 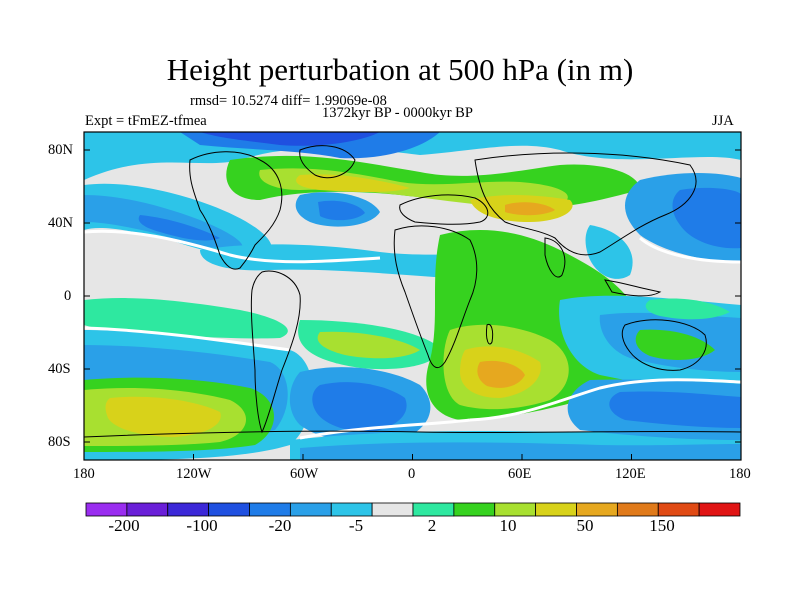 What do you see at coordinates (520, 474) in the screenshot?
I see `lon-label-60e: 60E` at bounding box center [520, 474].